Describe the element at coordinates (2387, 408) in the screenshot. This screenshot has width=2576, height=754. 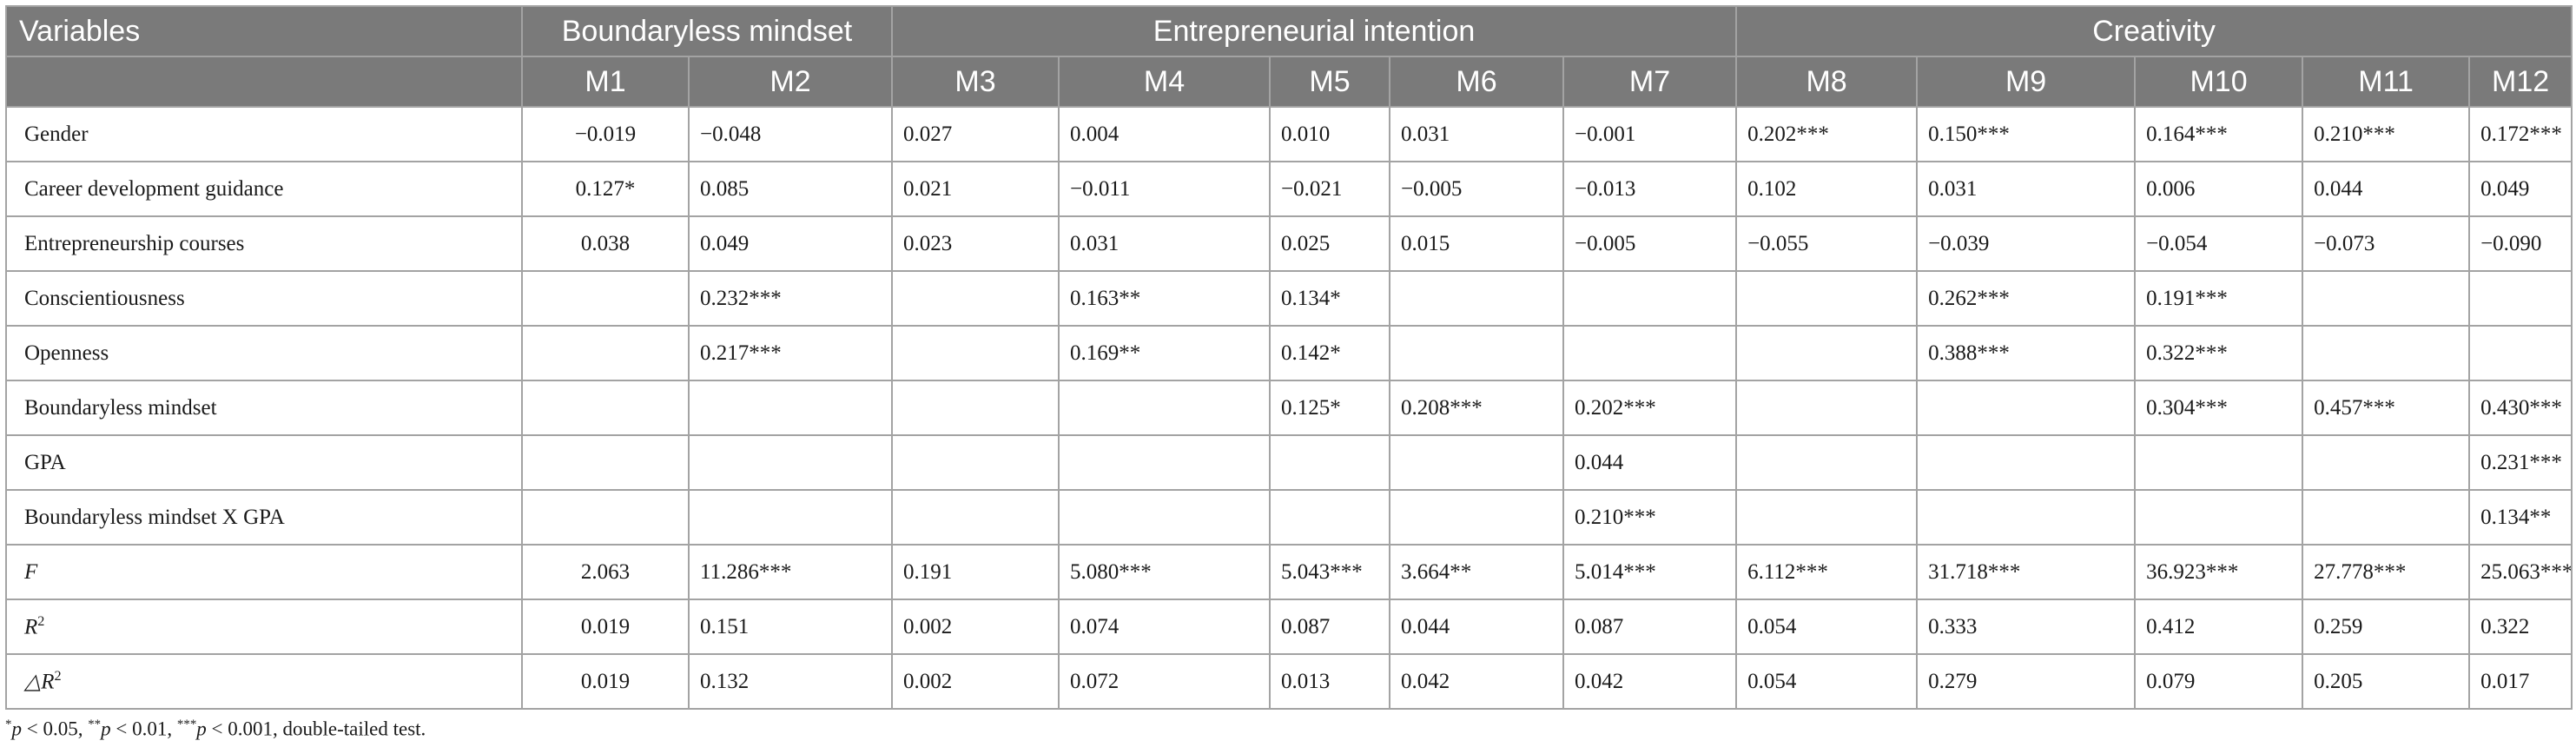
I see `table-cell: 0.457***` at that location.